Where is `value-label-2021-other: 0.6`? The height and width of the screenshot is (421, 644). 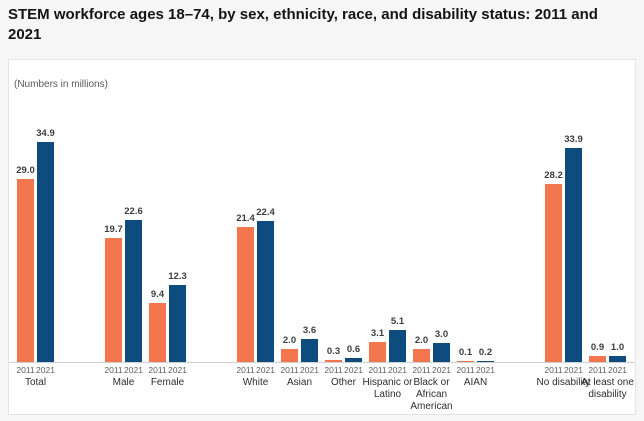 value-label-2021-other: 0.6 is located at coordinates (353, 350).